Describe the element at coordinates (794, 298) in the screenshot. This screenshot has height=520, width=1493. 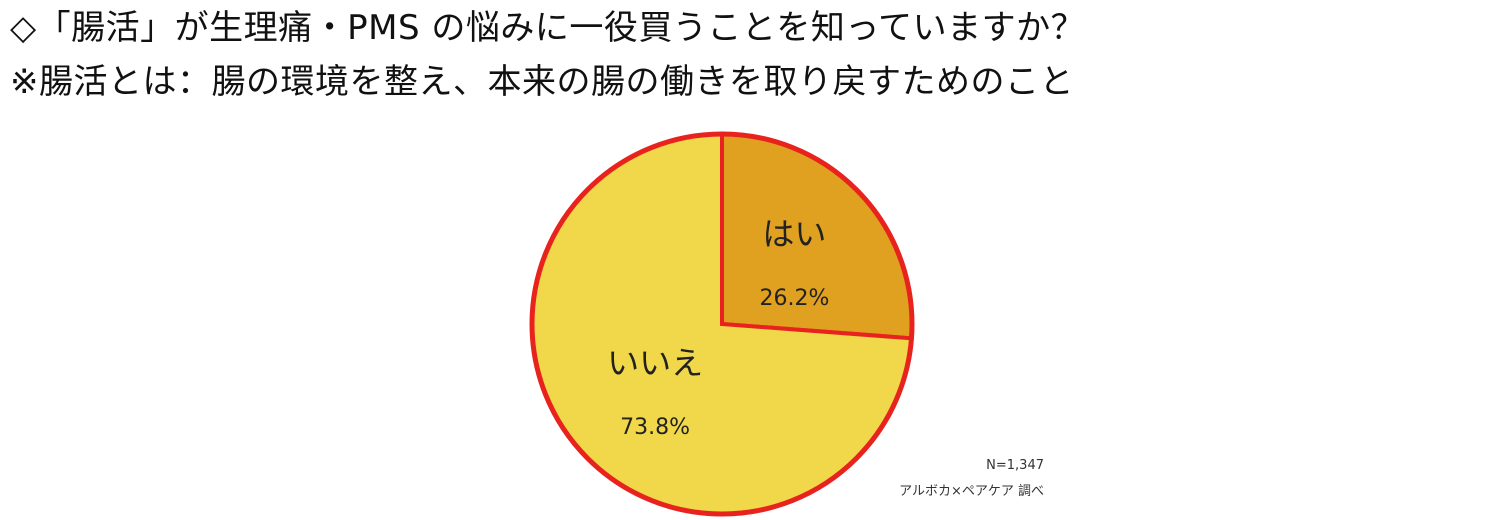
I see `slice-value-label: 26.2%` at that location.